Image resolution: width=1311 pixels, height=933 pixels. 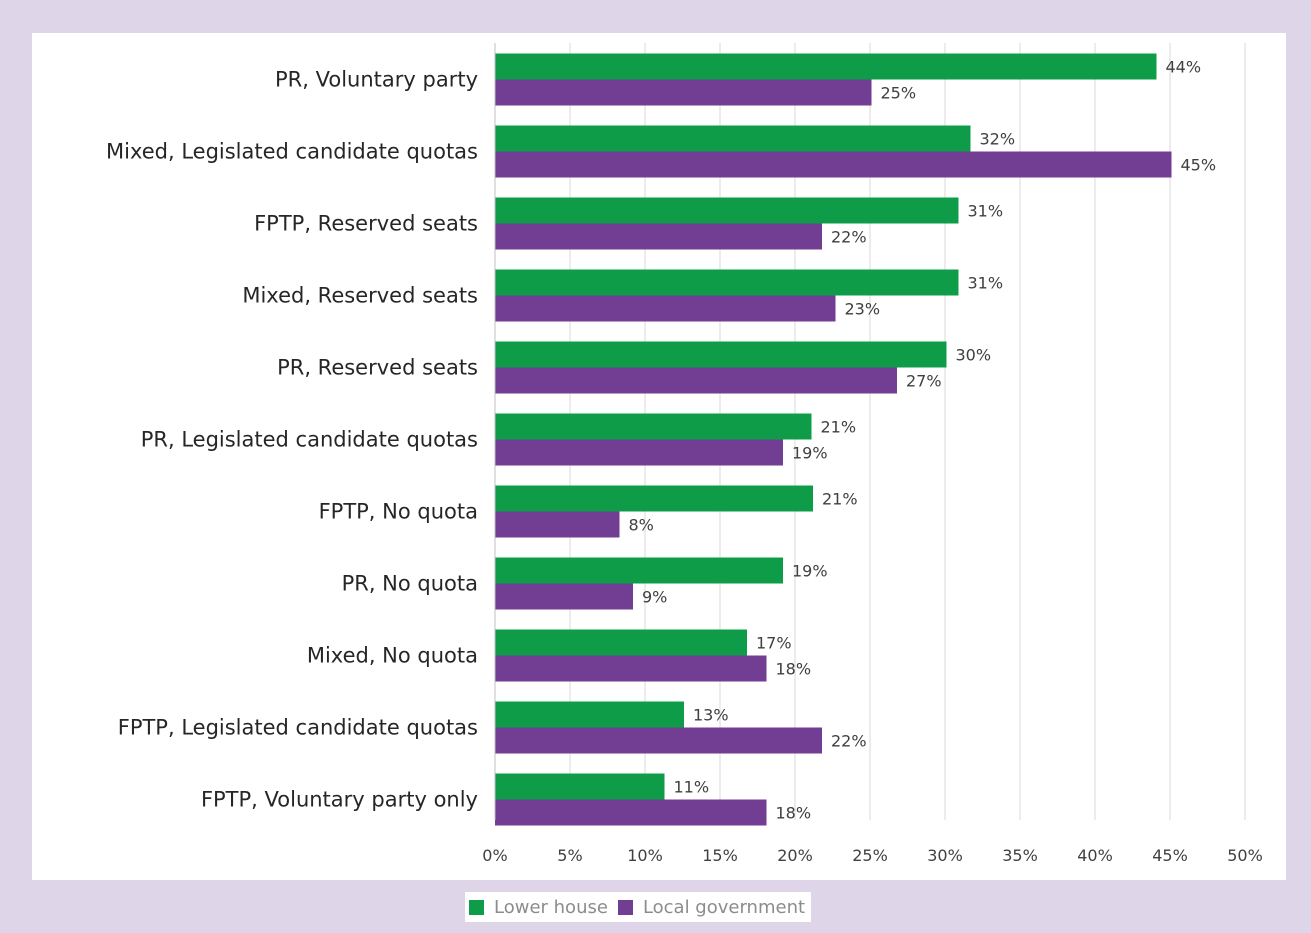 I want to click on x-tick-label: 10%, so click(x=645, y=855).